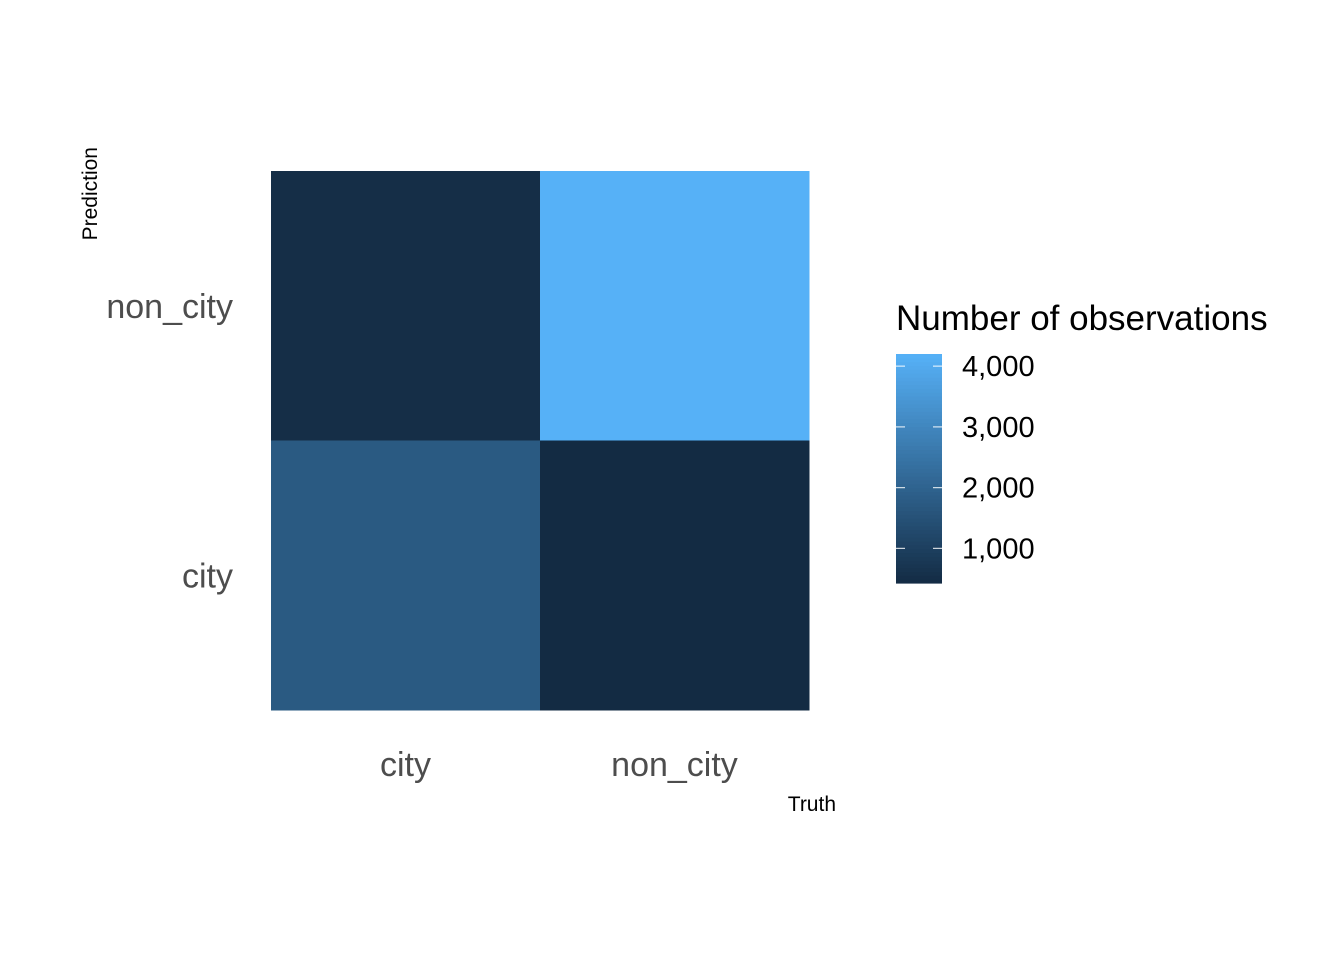 The width and height of the screenshot is (1344, 965). I want to click on x-axis-title: Truth, so click(812, 804).